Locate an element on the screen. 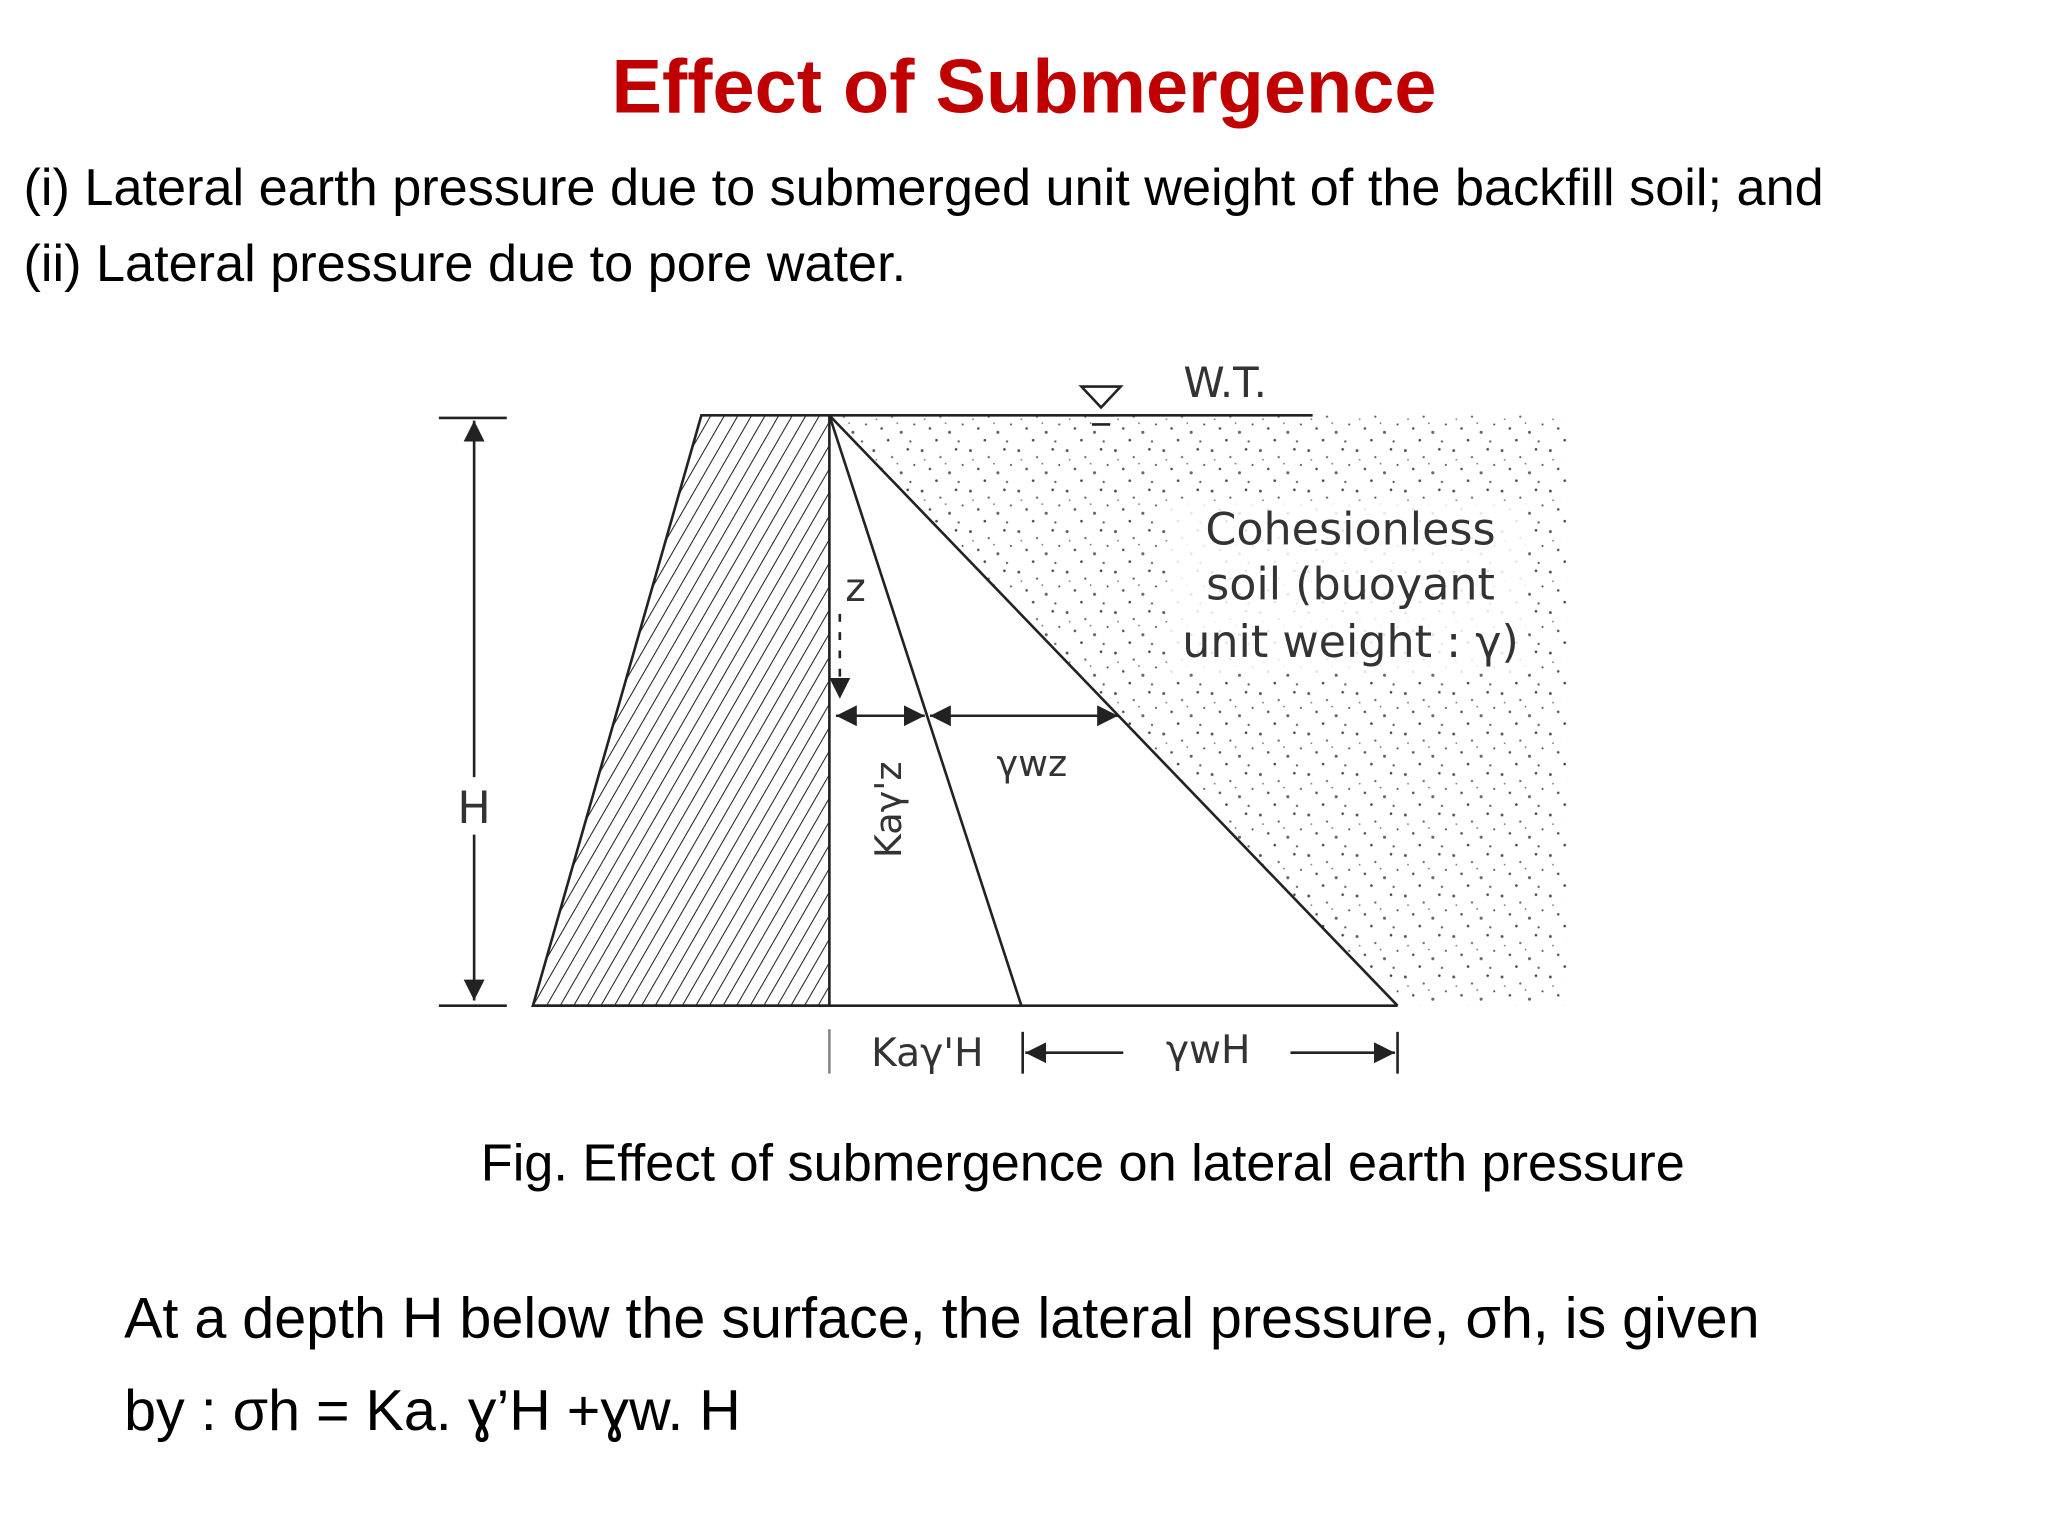 Image resolution: width=2048 pixels, height=1536 pixels. conclusion-line: by : σh = Ka. ɣ’H +ɣw. H is located at coordinates (432, 1411).